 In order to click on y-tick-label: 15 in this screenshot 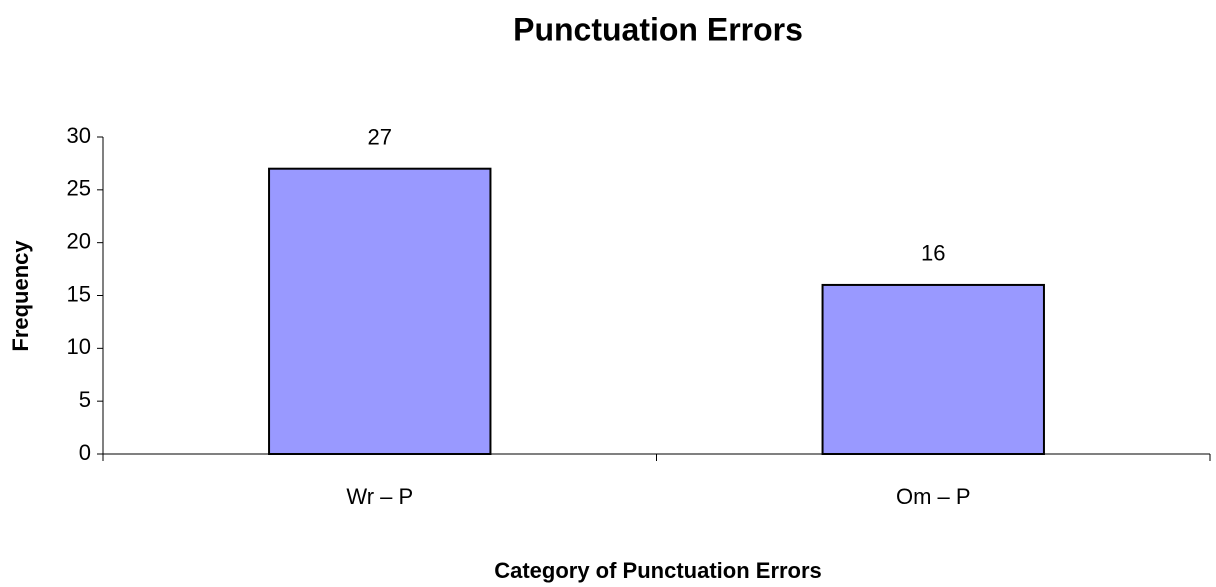, I will do `click(79, 293)`.